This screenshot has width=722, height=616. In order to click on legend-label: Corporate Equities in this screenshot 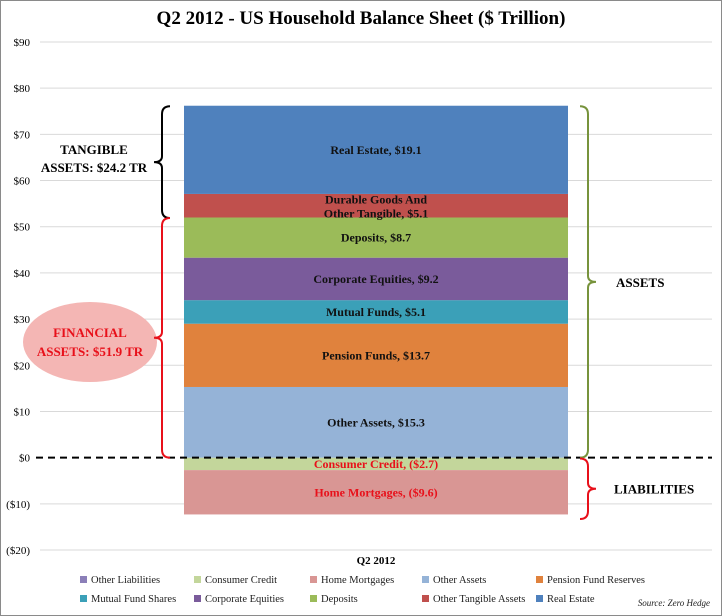, I will do `click(244, 599)`.